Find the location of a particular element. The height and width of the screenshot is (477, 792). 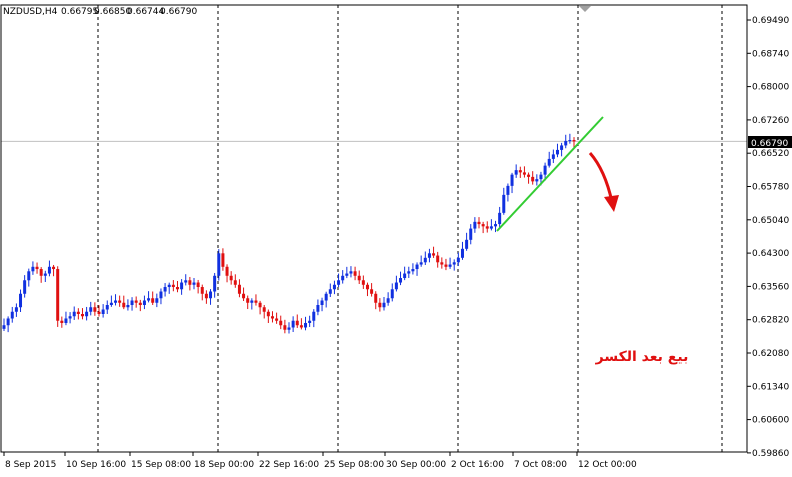

y-tick-label: 0.68740 is located at coordinates (770, 54).